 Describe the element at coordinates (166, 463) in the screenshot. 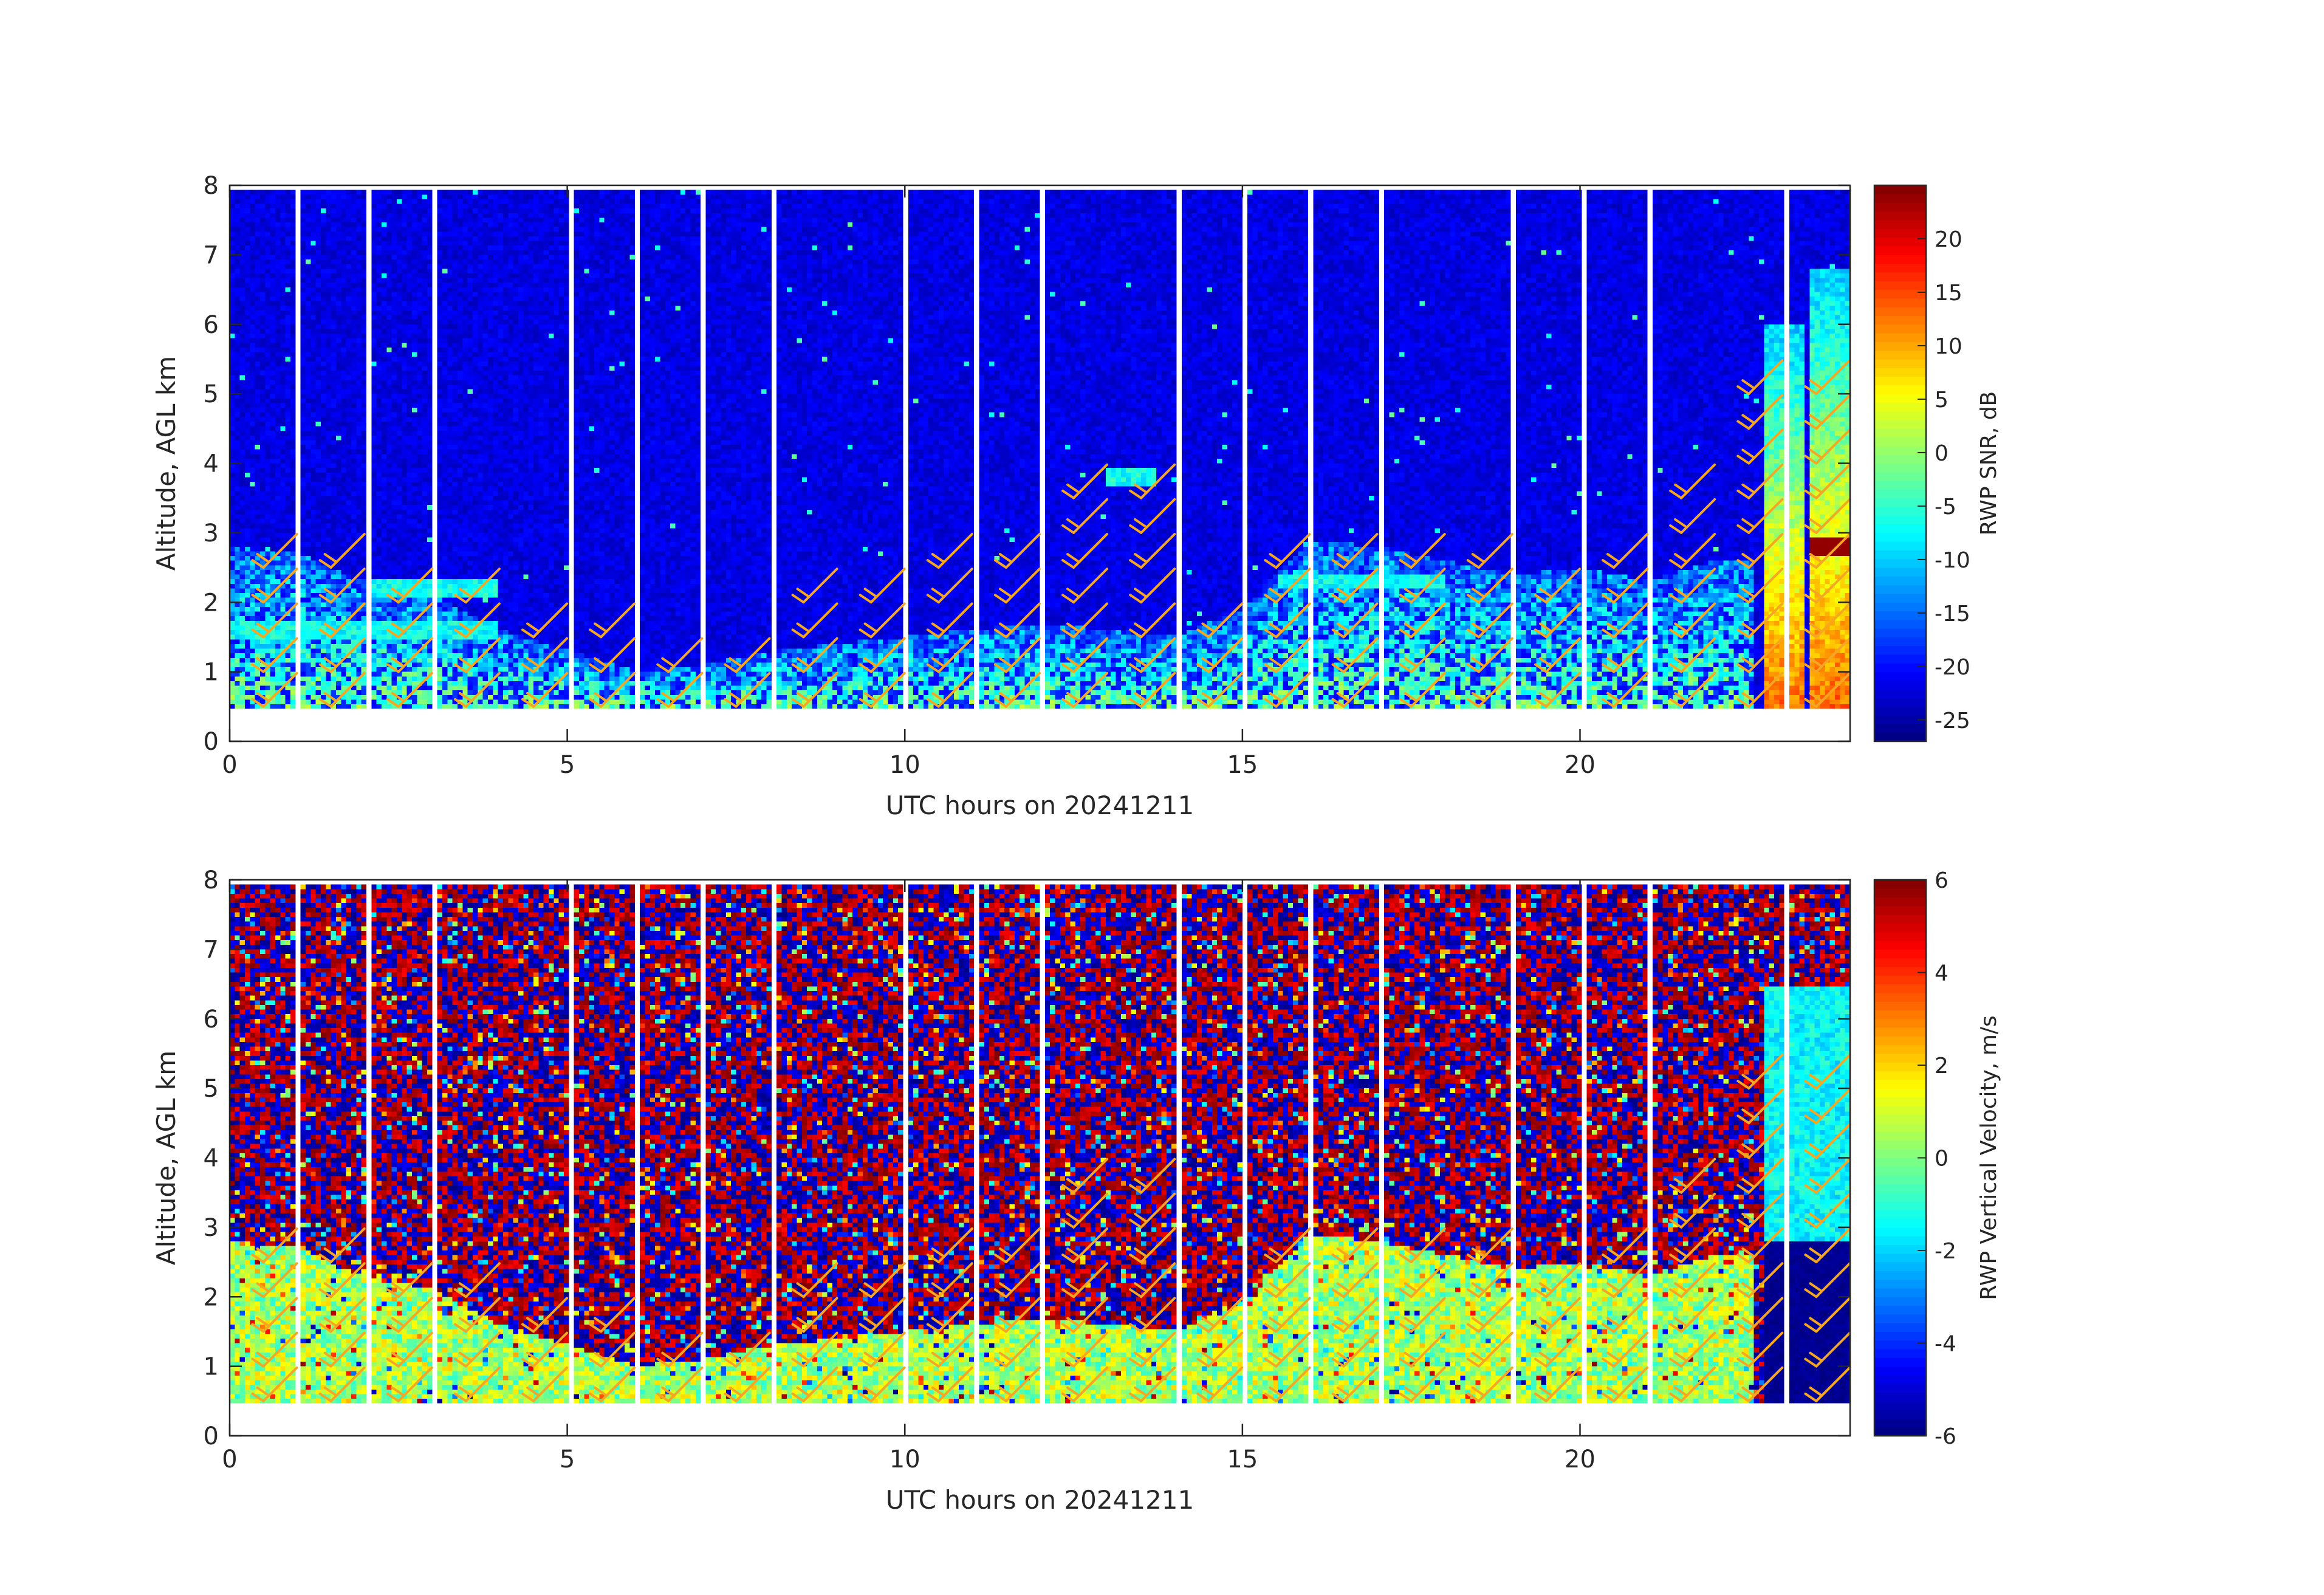

I see `snr-y-axis-label: Altitude, AGL km` at that location.